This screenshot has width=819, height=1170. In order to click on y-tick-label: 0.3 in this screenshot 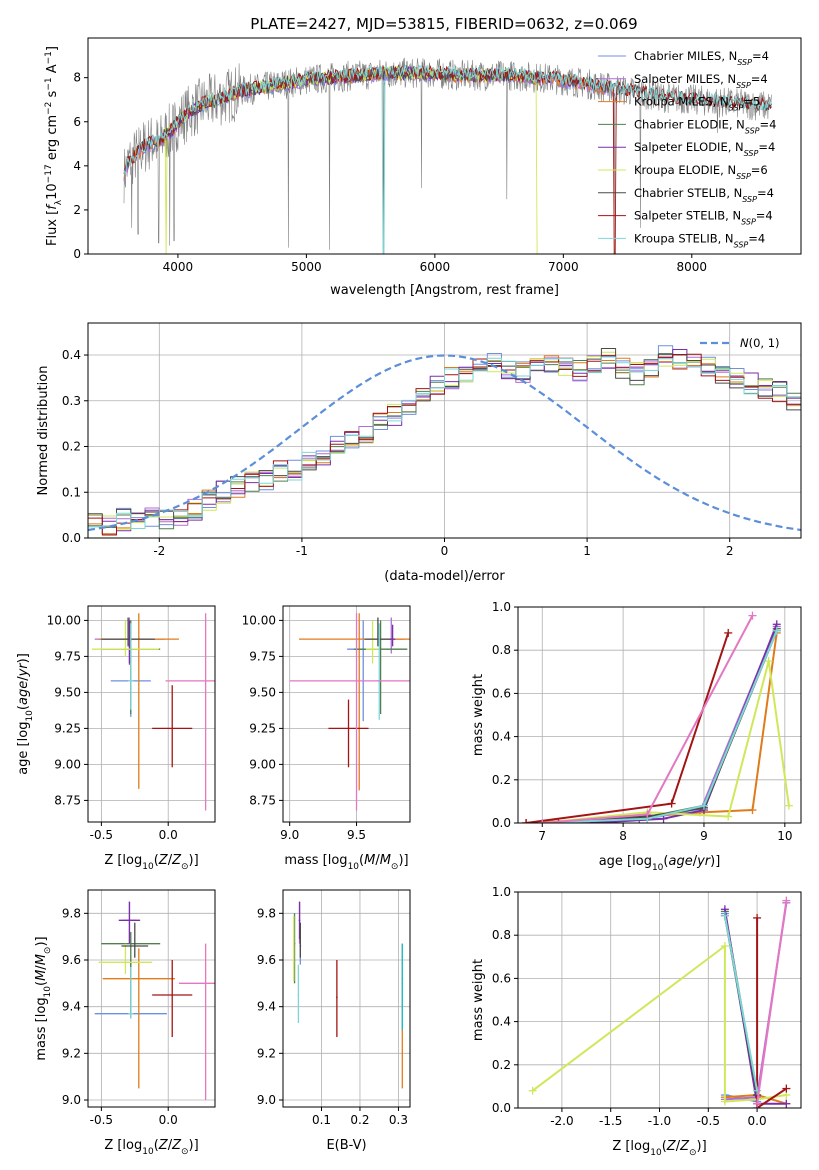, I will do `click(71, 401)`.